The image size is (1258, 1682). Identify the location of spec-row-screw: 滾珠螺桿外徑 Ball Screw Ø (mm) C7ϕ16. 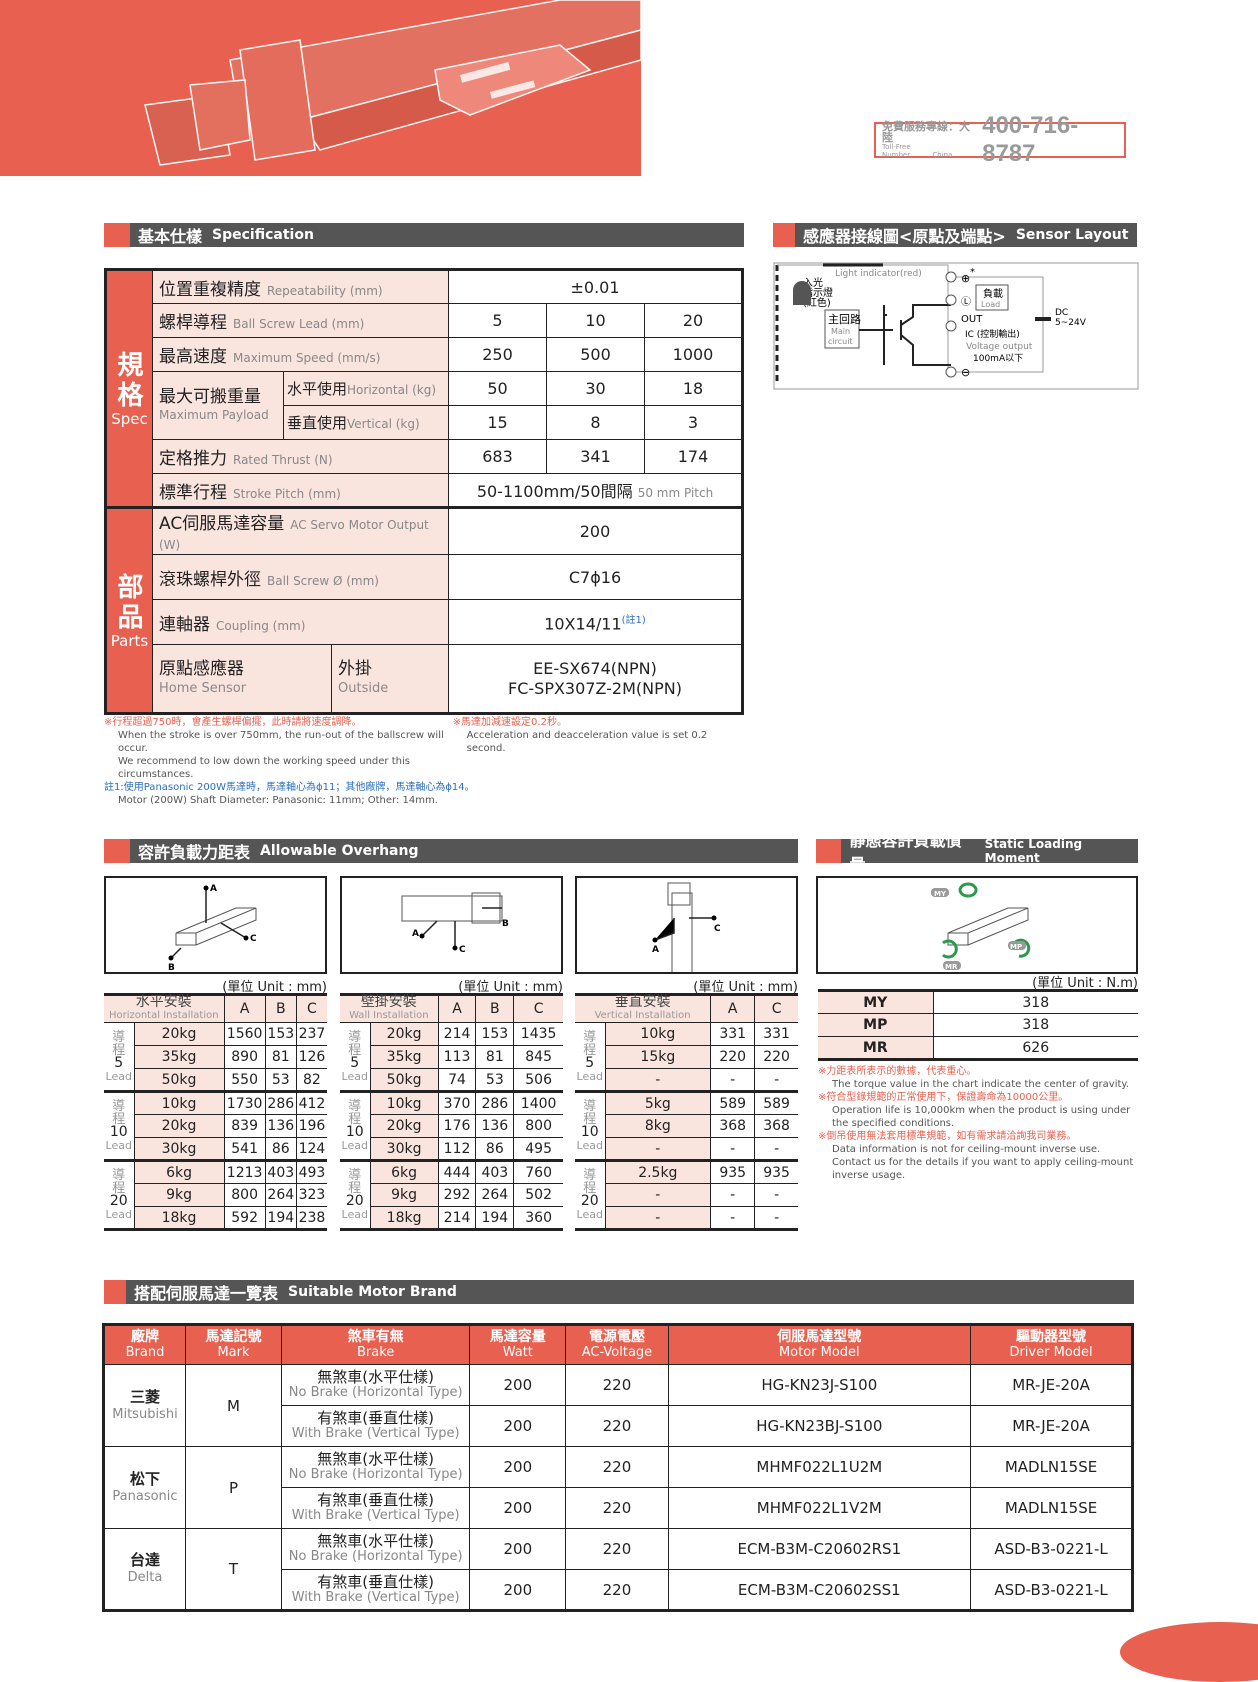
(424, 577).